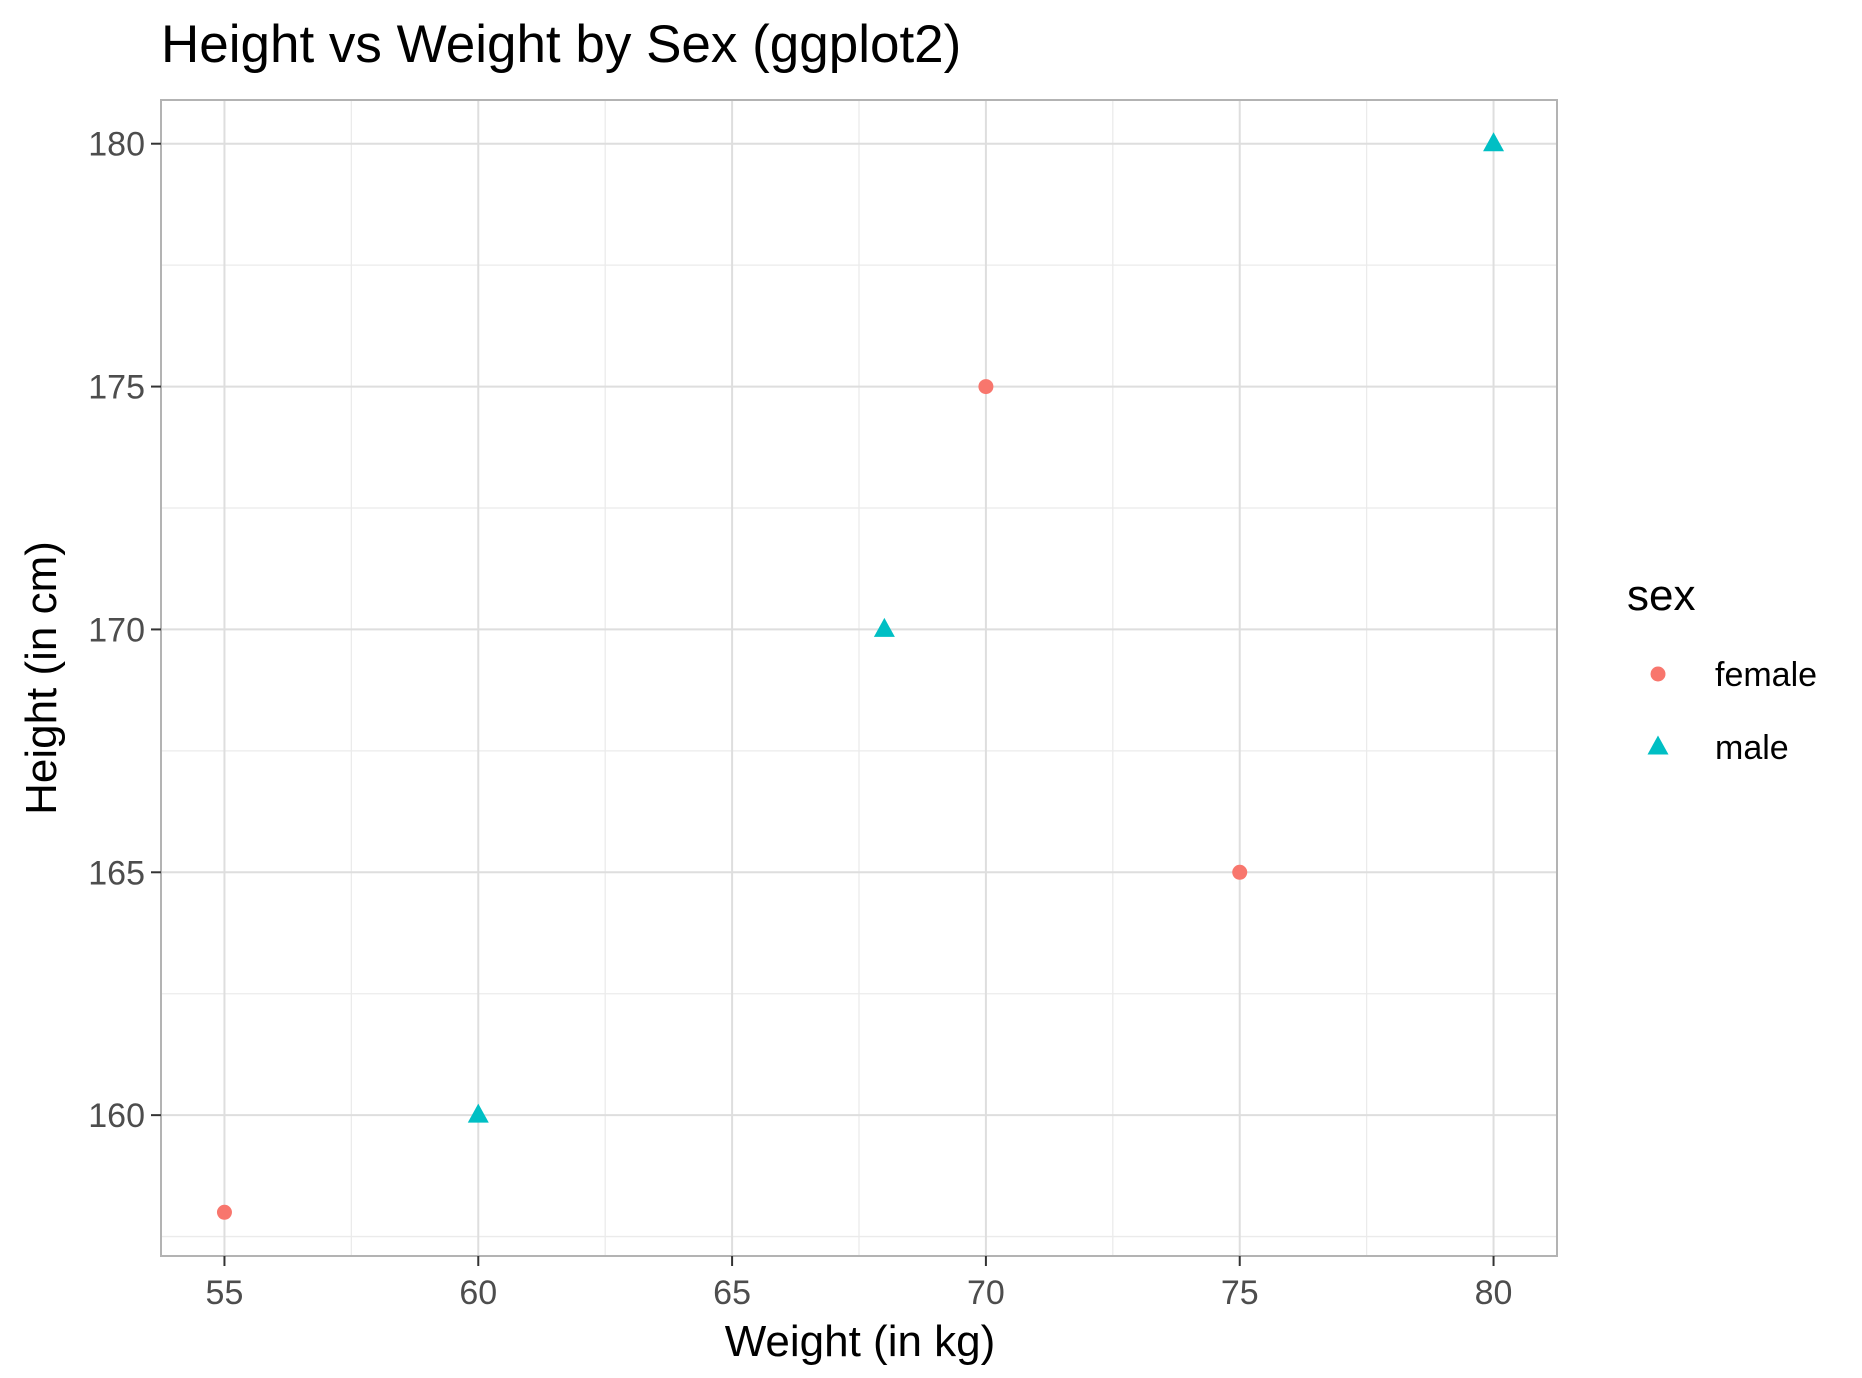 The width and height of the screenshot is (1862, 1378). I want to click on chart-title: Height vs Weight by Sex (ggplot2), so click(561, 44).